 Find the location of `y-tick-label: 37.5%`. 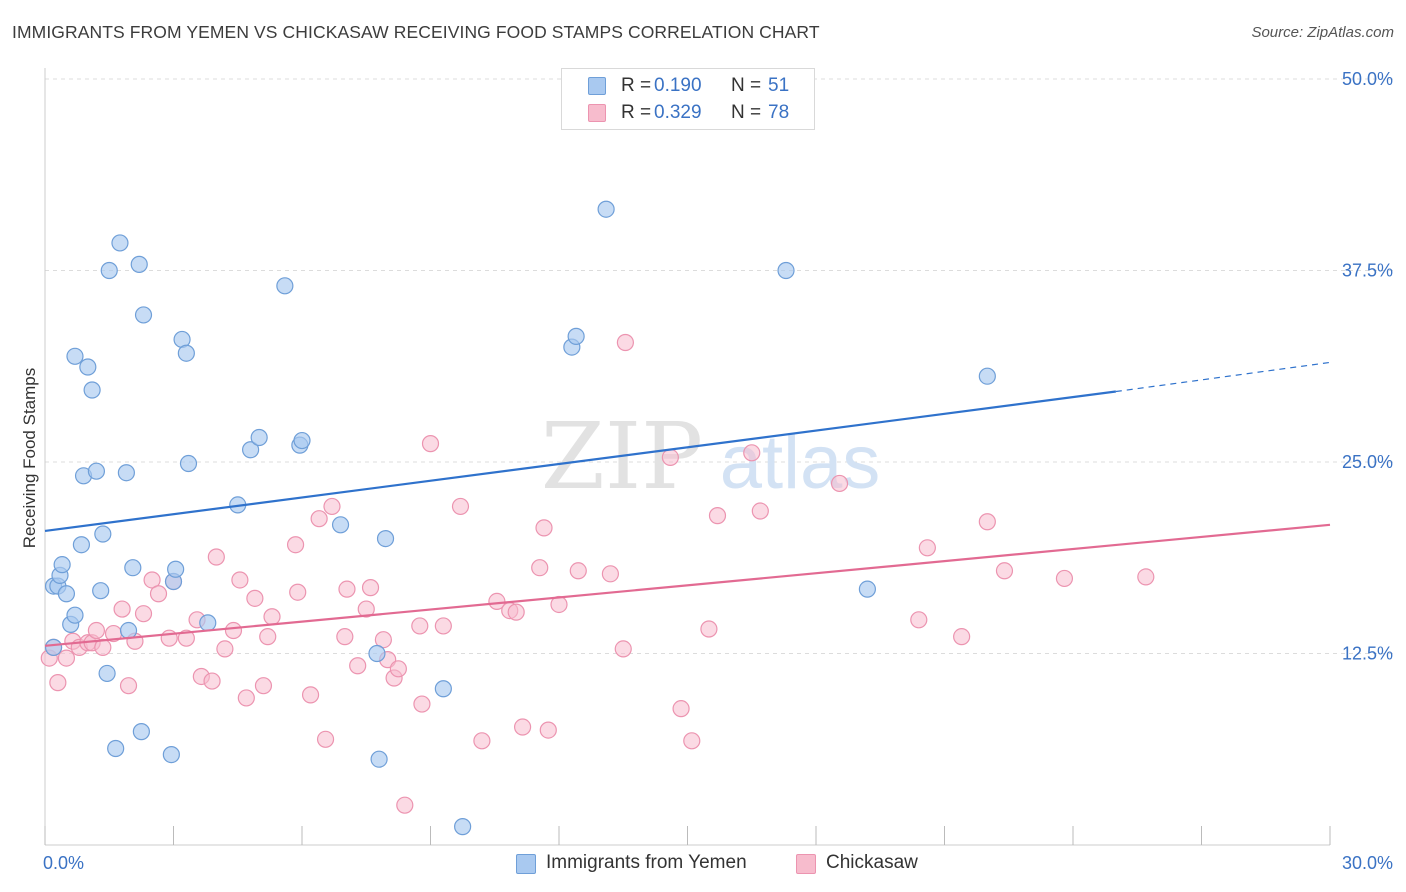

y-tick-label: 37.5% is located at coordinates (1367, 271).